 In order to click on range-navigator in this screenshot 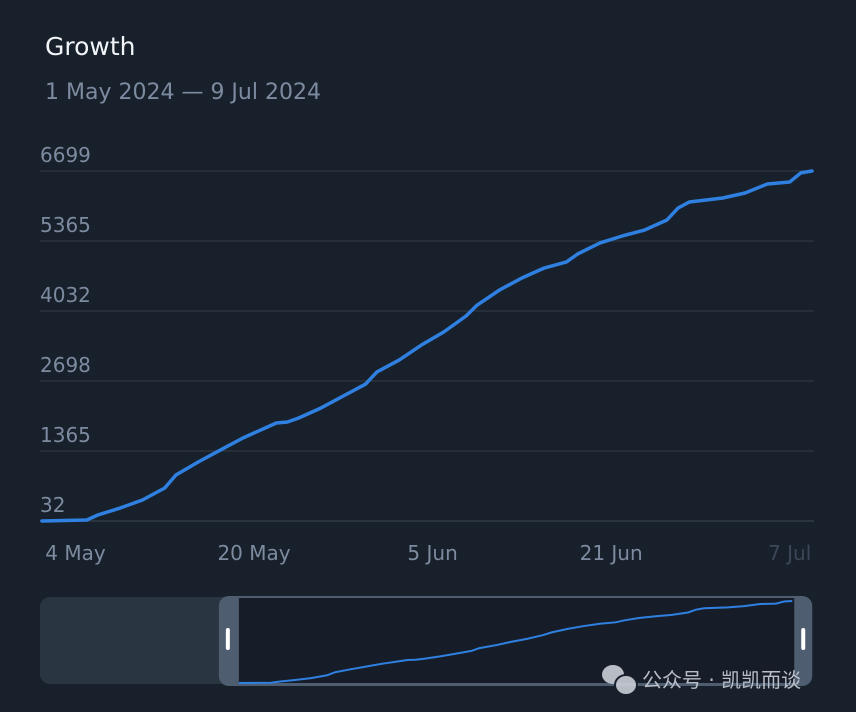, I will do `click(426, 641)`.